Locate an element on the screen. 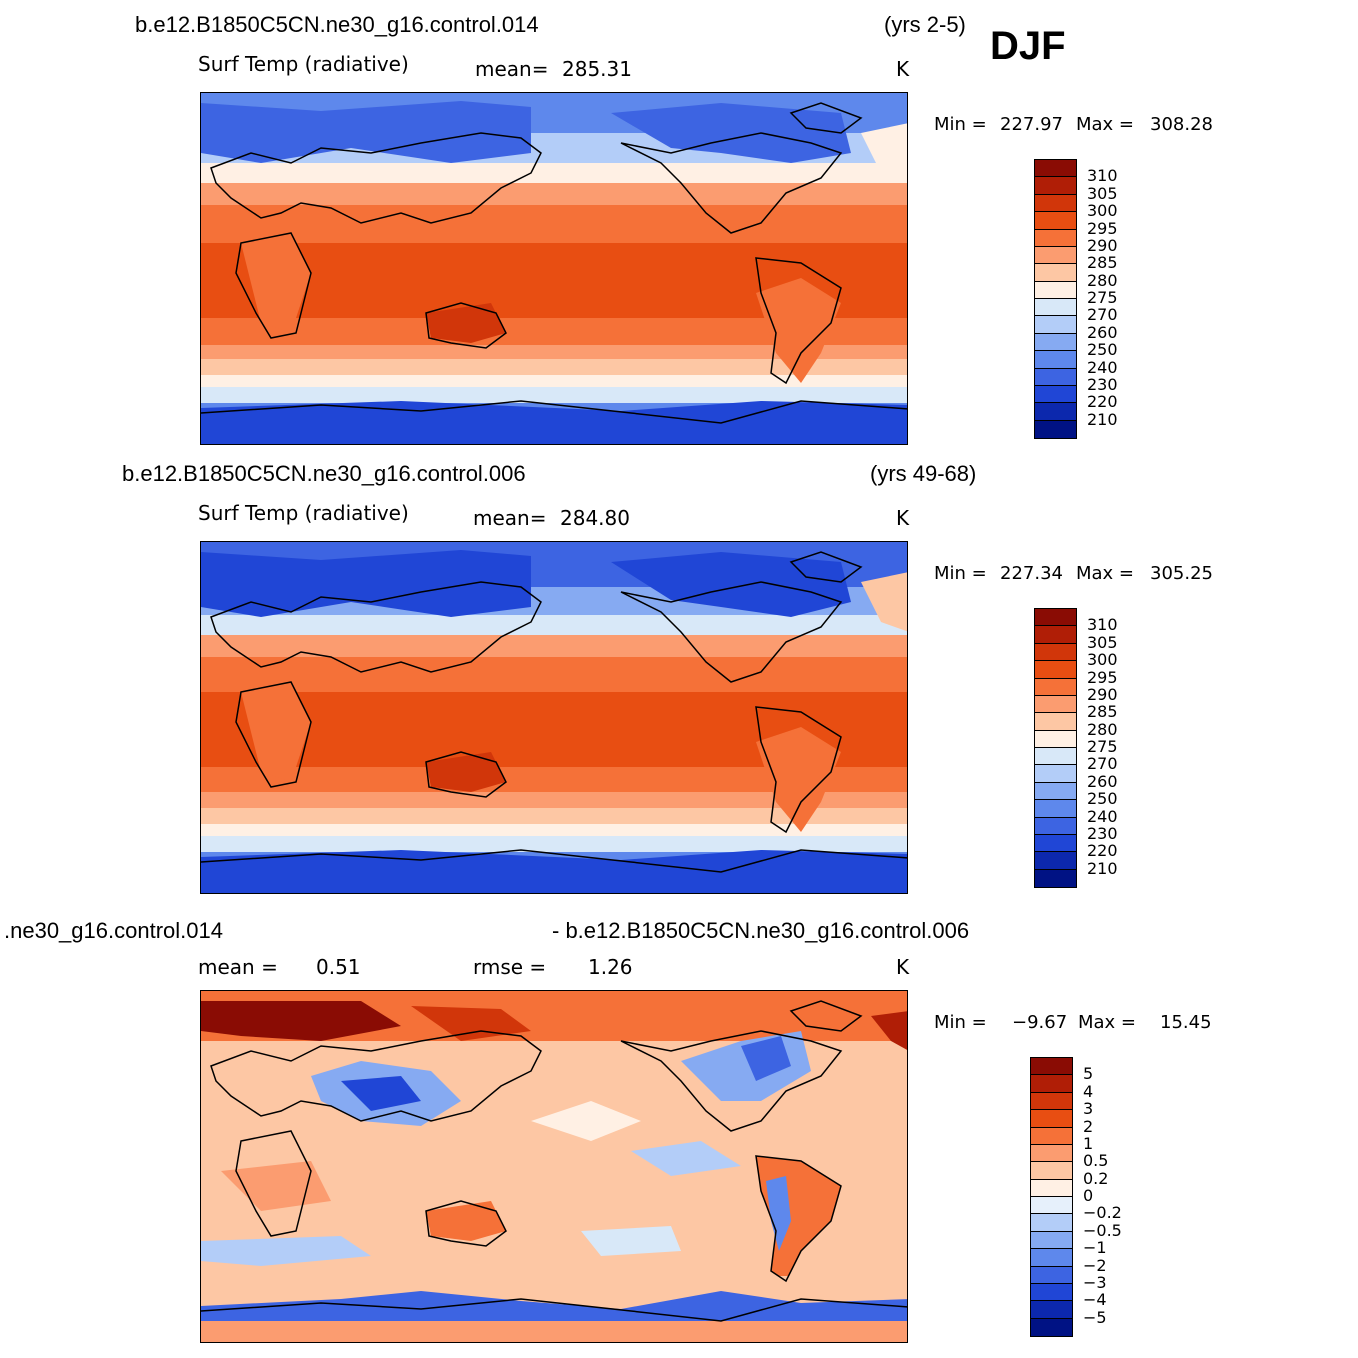 The width and height of the screenshot is (1358, 1358). colorbar-tick-label: 5 is located at coordinates (1088, 1074).